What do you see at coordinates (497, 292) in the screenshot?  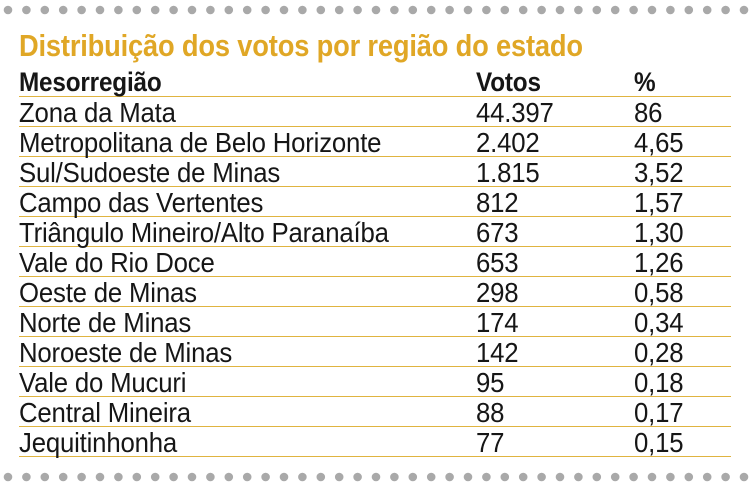 I see `cell-votes: 298` at bounding box center [497, 292].